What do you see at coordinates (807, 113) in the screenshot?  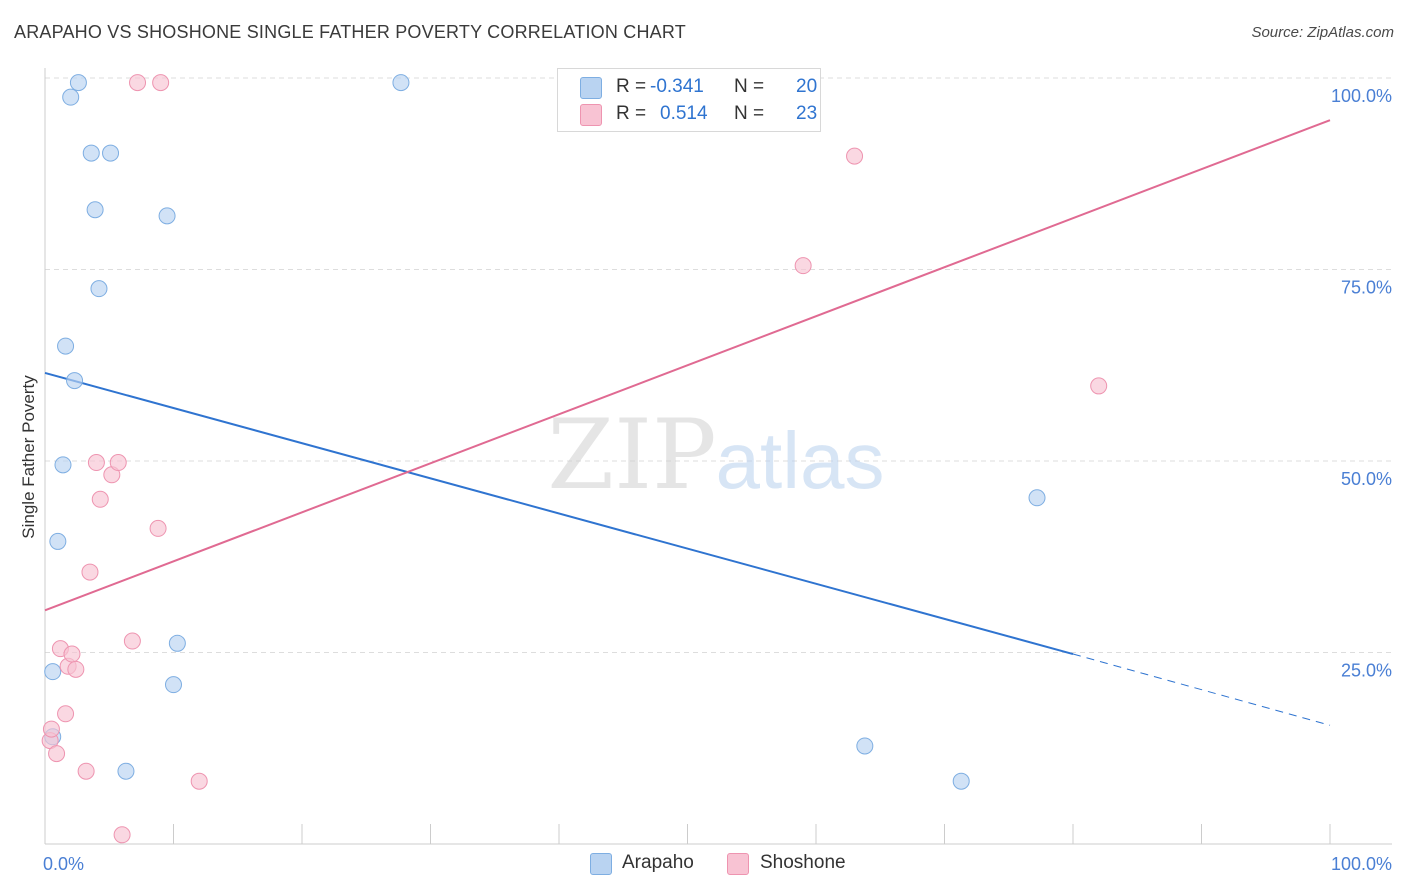 I see `legend-n-value-shoshone: 23` at bounding box center [807, 113].